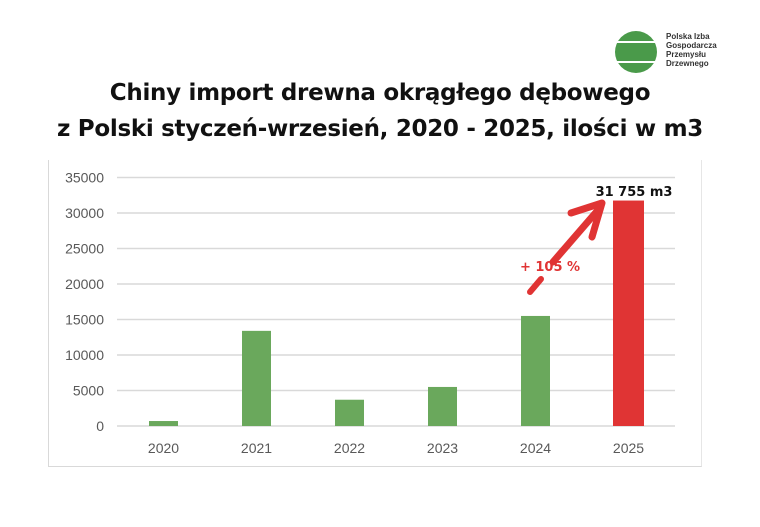  I want to click on value-label-2025: 31 755 m3, so click(634, 192).